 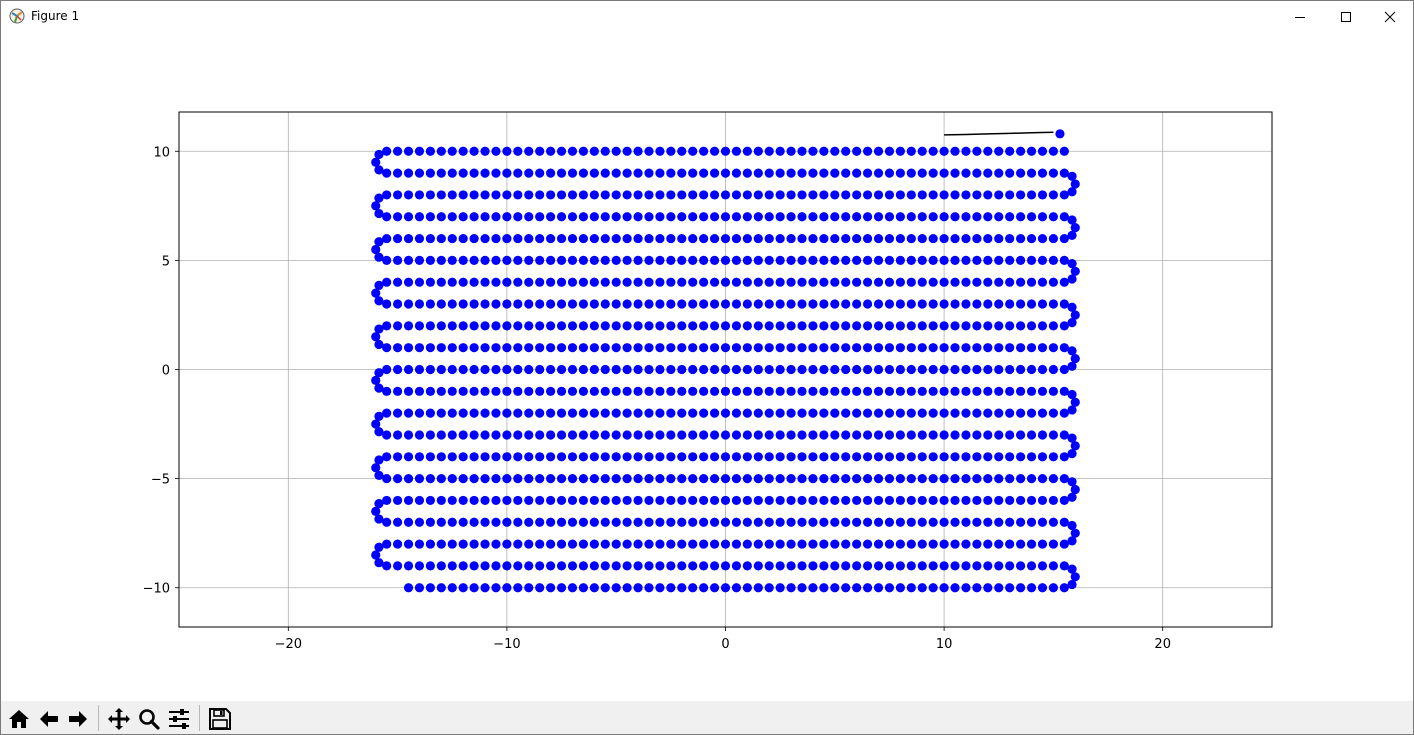 What do you see at coordinates (78, 719) in the screenshot?
I see `forward-button` at bounding box center [78, 719].